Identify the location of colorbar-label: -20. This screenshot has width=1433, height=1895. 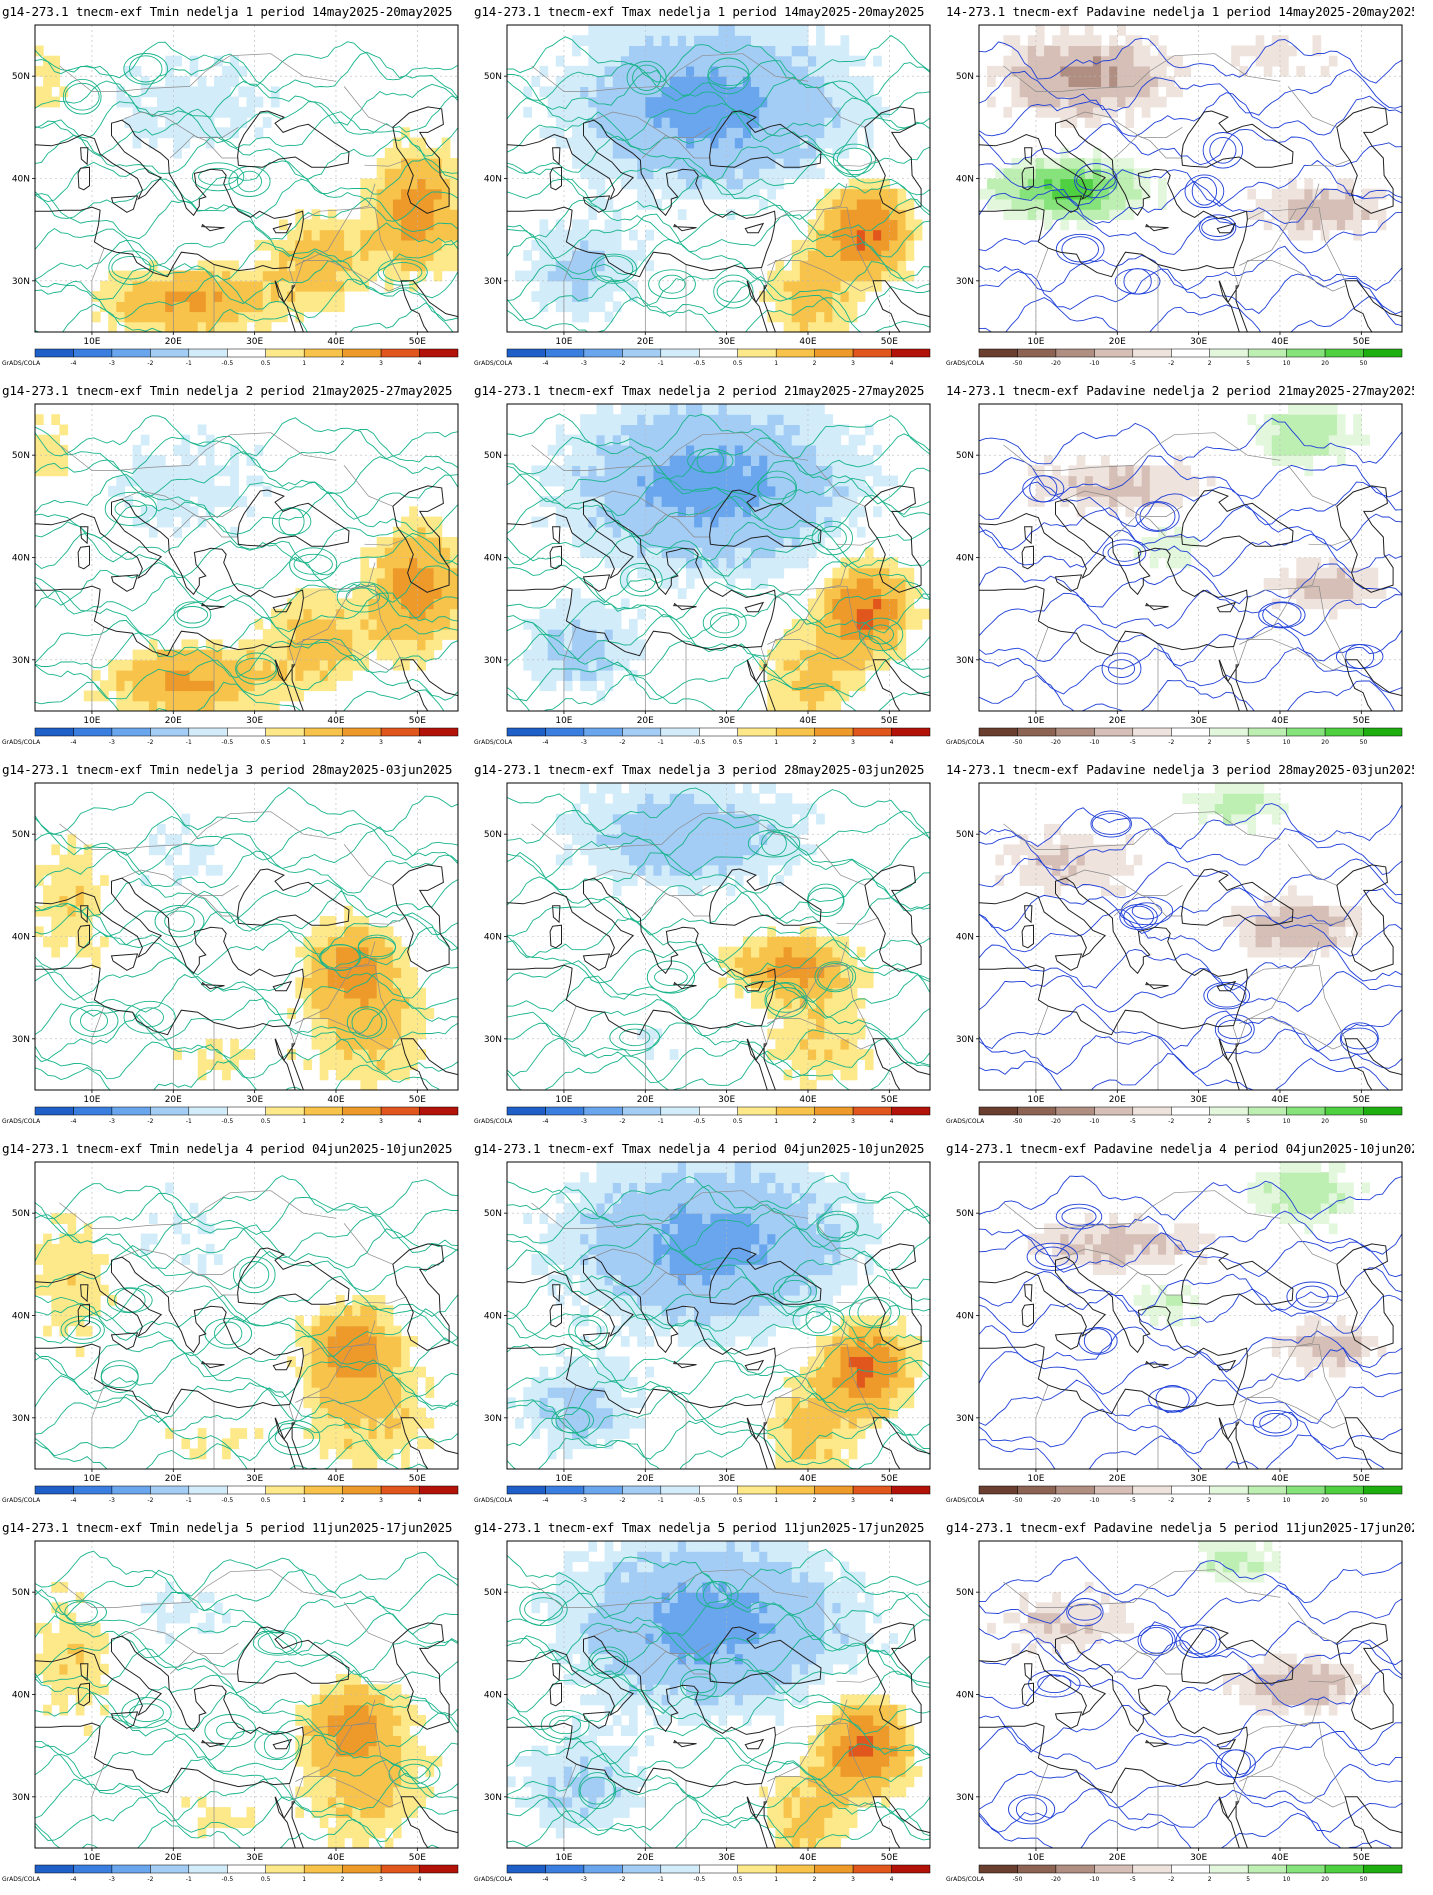
(1056, 363).